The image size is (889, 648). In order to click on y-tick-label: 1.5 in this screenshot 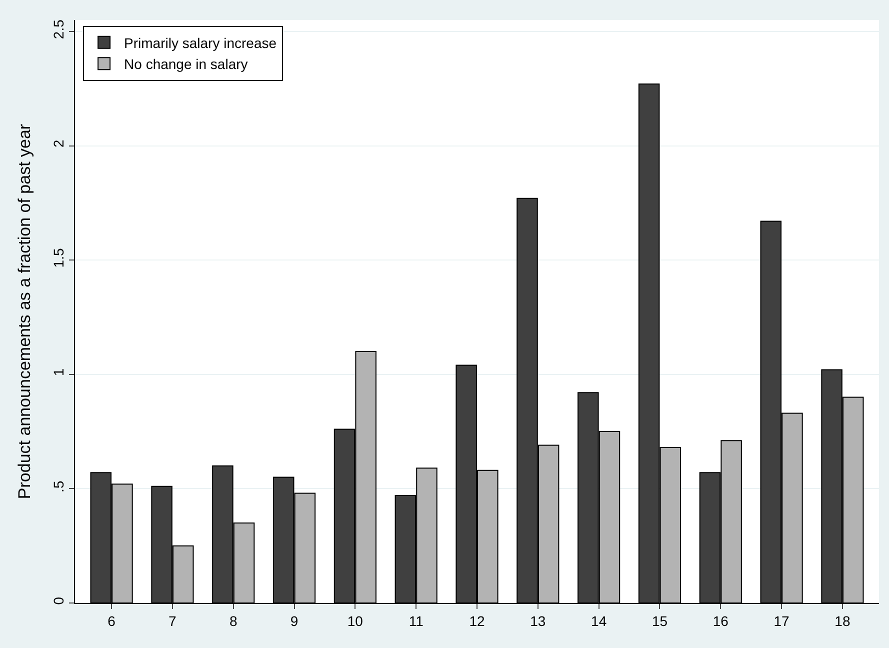, I will do `click(58, 258)`.